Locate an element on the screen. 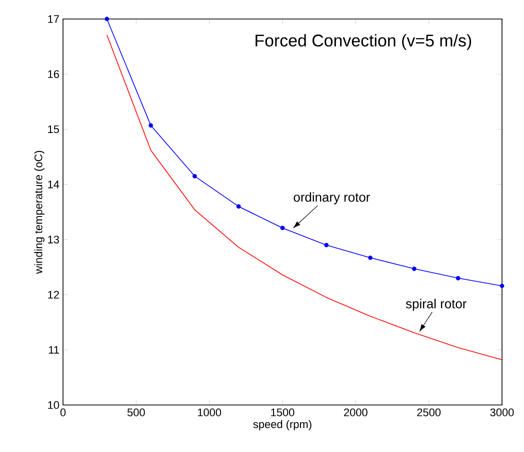 This screenshot has width=524, height=452. x-axis-title: speed (rpm) is located at coordinates (282, 425).